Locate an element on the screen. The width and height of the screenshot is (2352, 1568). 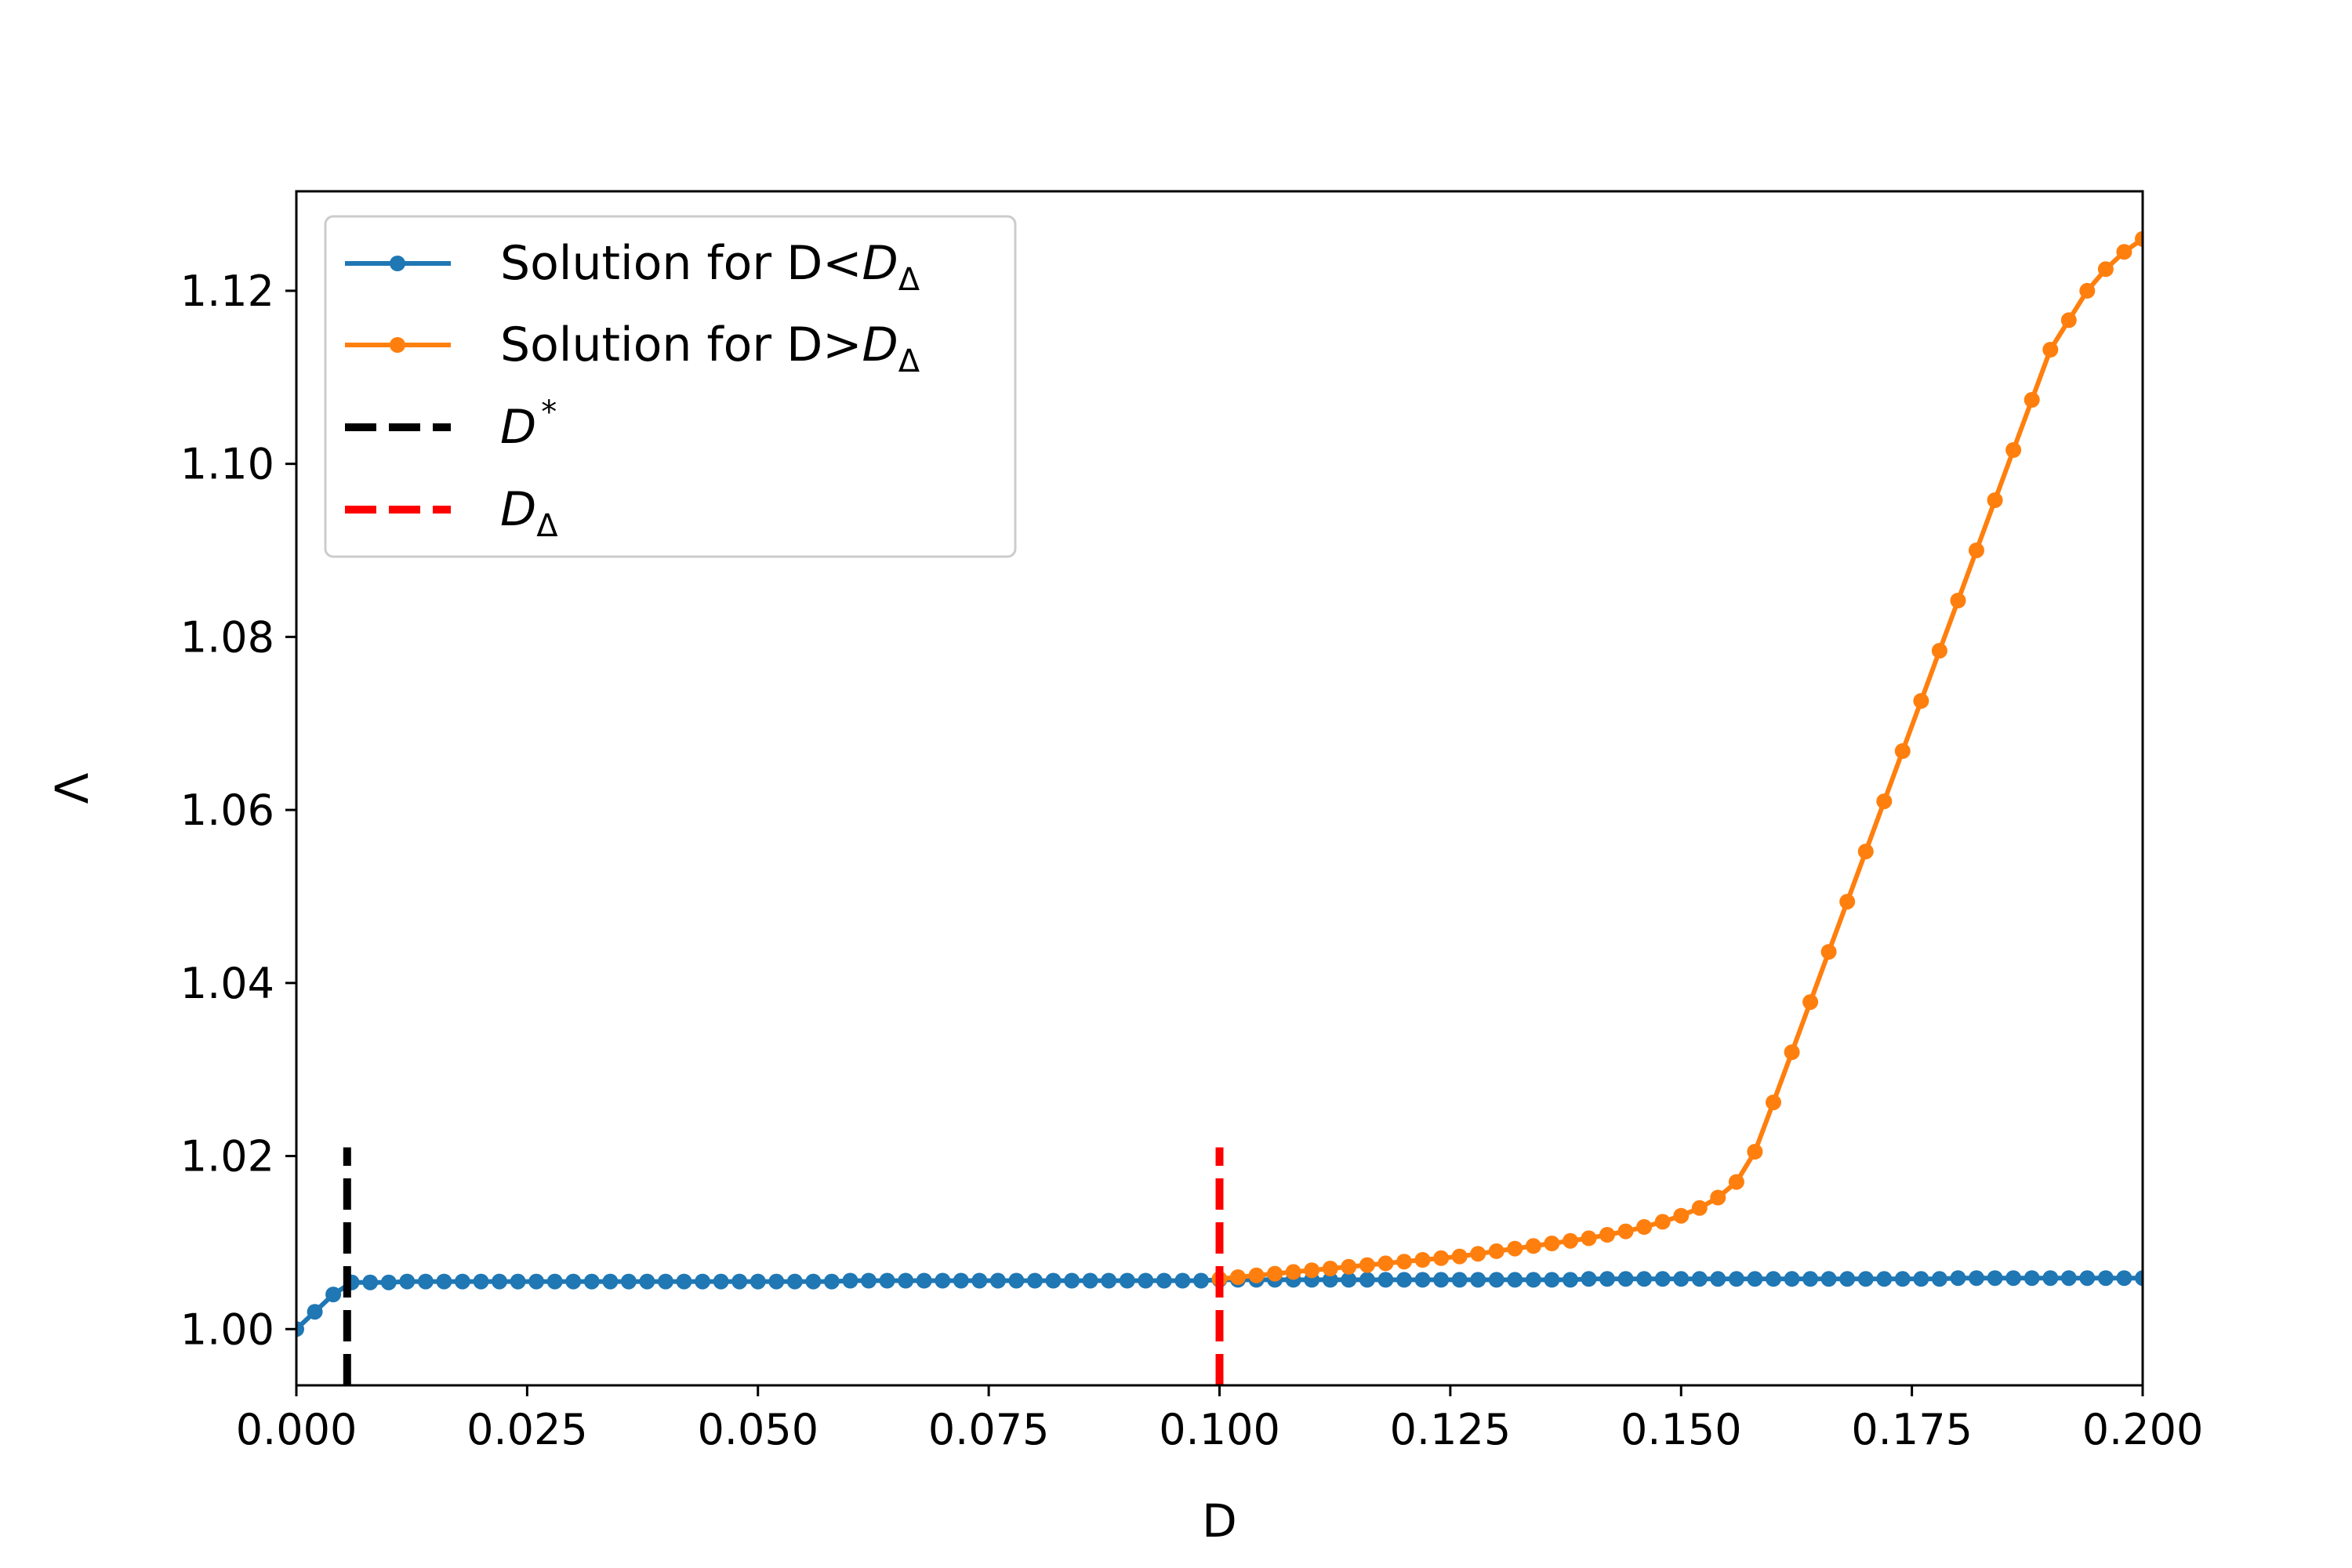
legend-label-superscript: * is located at coordinates (549, 412).